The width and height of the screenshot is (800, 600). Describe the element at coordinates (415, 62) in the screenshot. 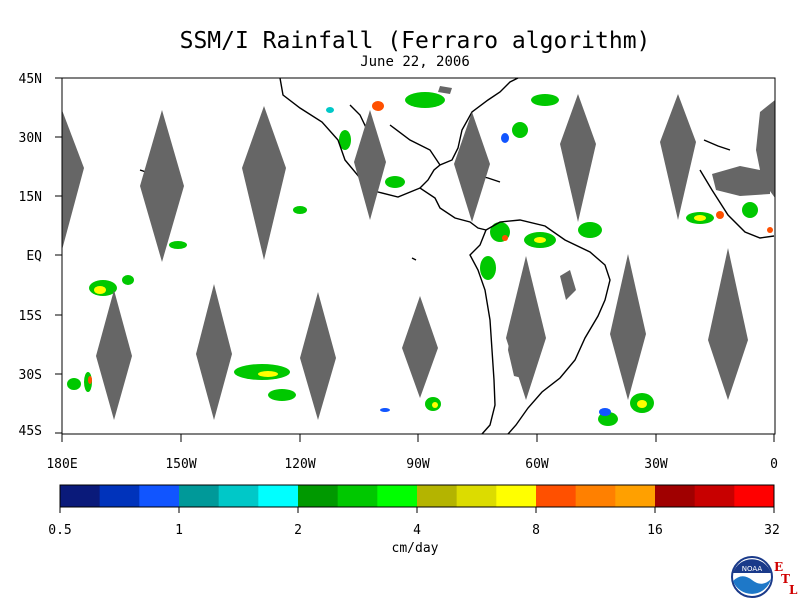

I see `map-date: June 22, 2006` at that location.